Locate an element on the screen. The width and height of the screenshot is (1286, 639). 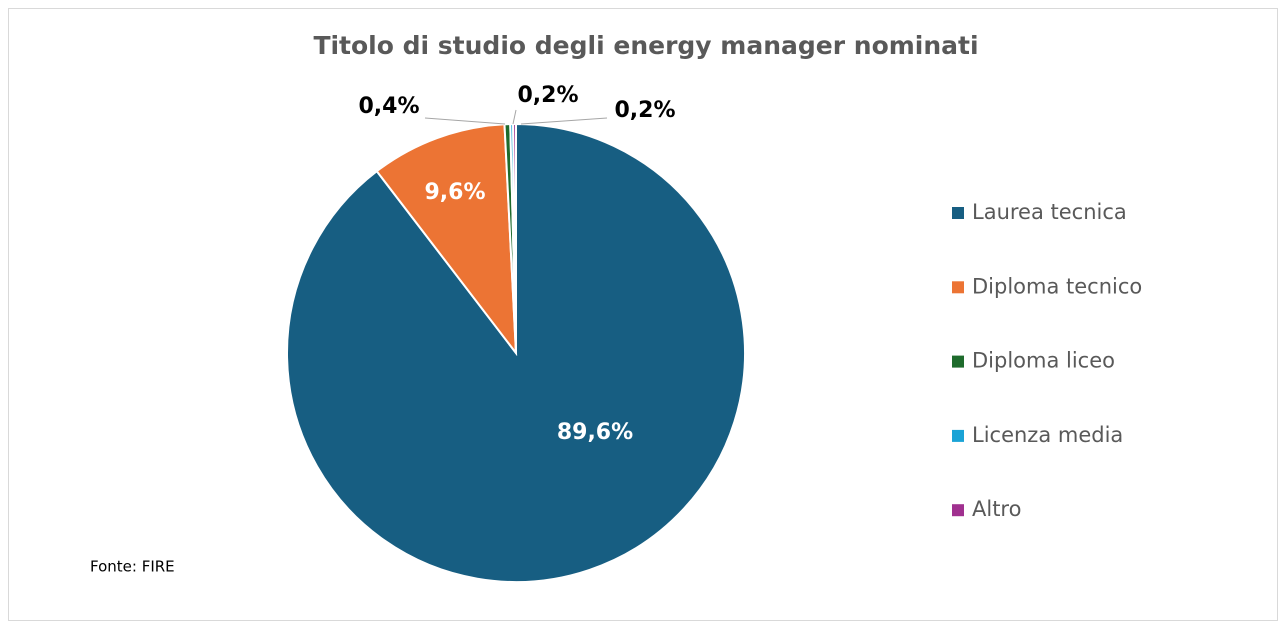
legend-label: Laurea tecnica is located at coordinates (1049, 212).